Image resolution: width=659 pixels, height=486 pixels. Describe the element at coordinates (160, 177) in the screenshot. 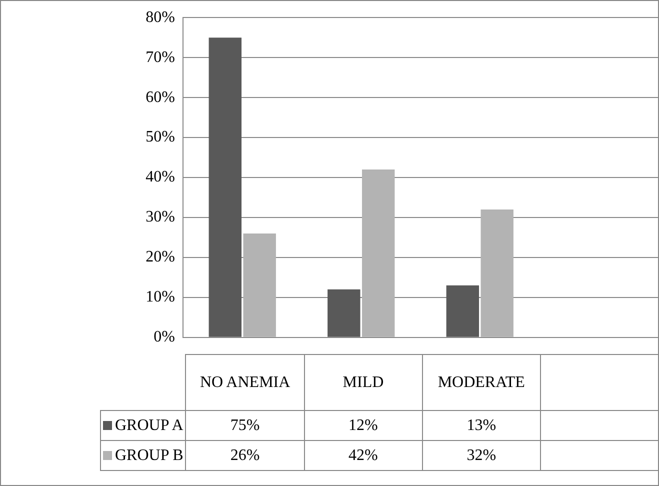

I see `y-tick-label: 40%` at that location.